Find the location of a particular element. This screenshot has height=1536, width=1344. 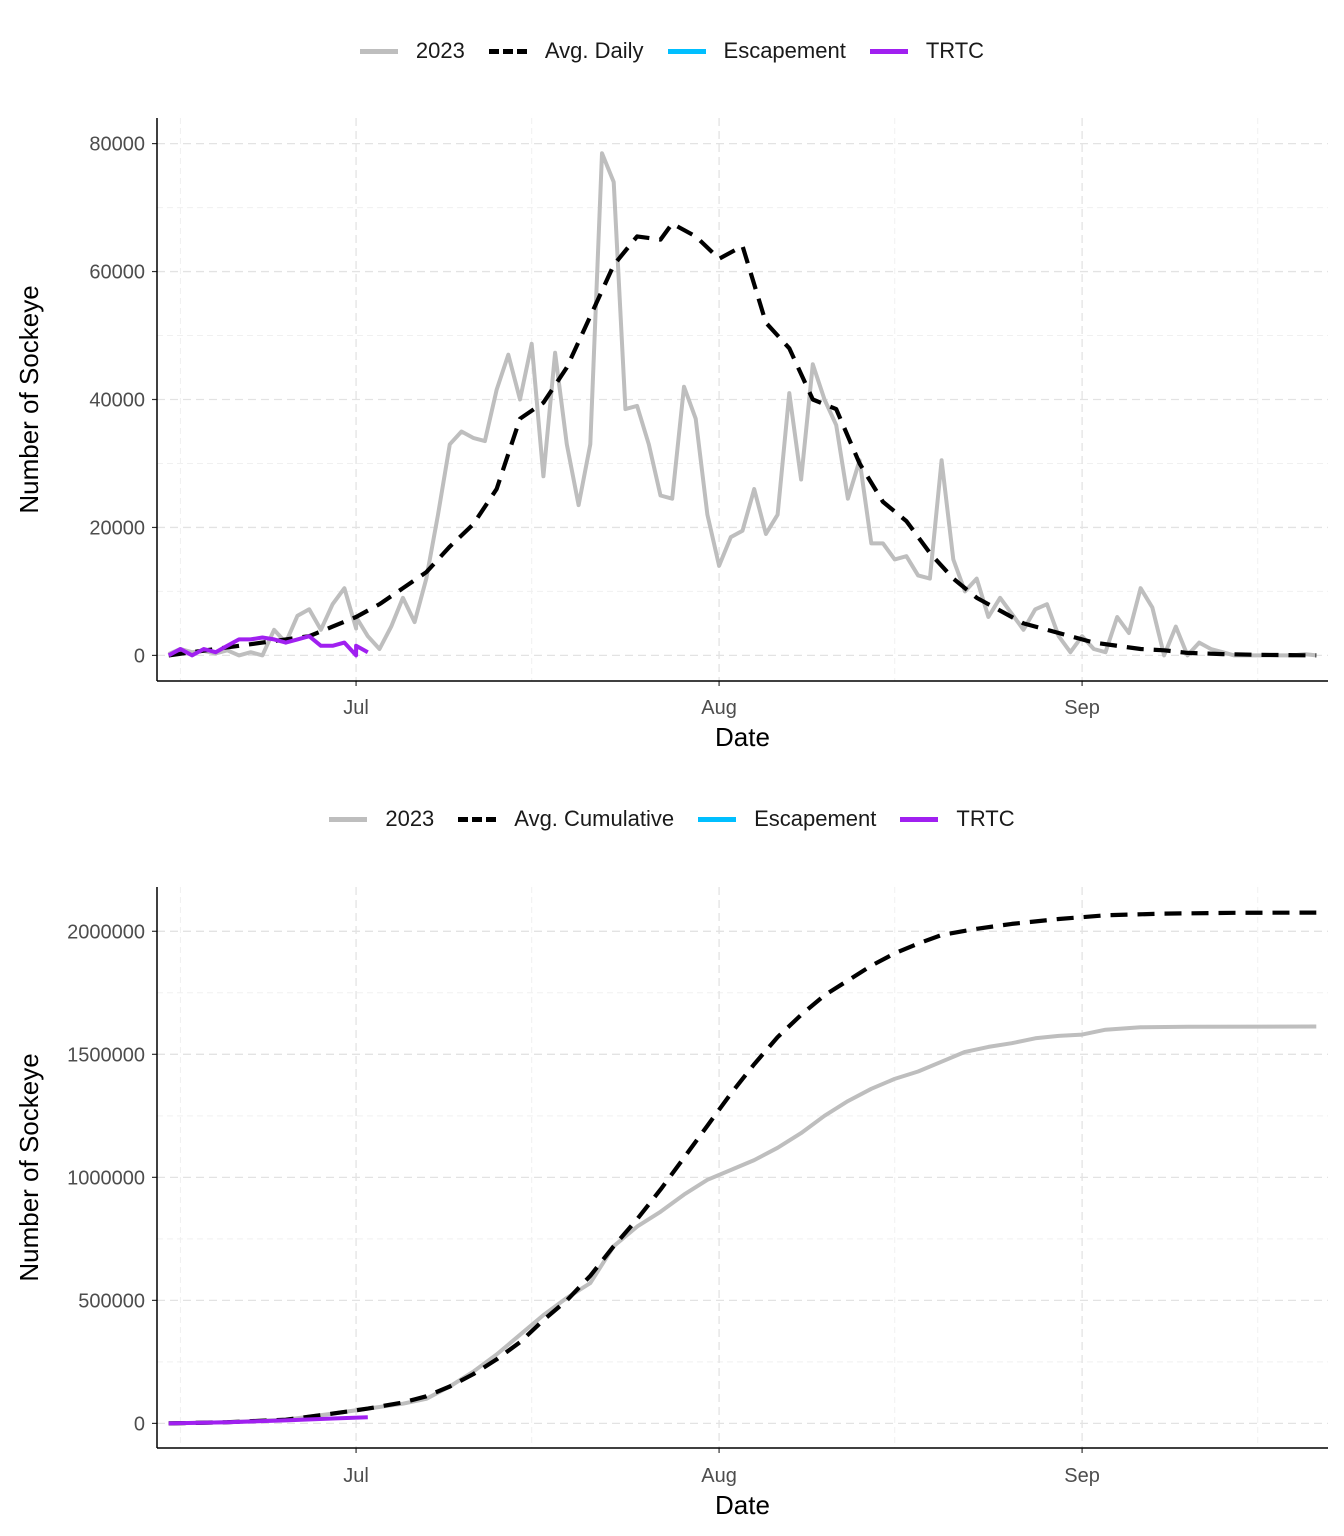

y-tick-label: 40000 is located at coordinates (117, 401).